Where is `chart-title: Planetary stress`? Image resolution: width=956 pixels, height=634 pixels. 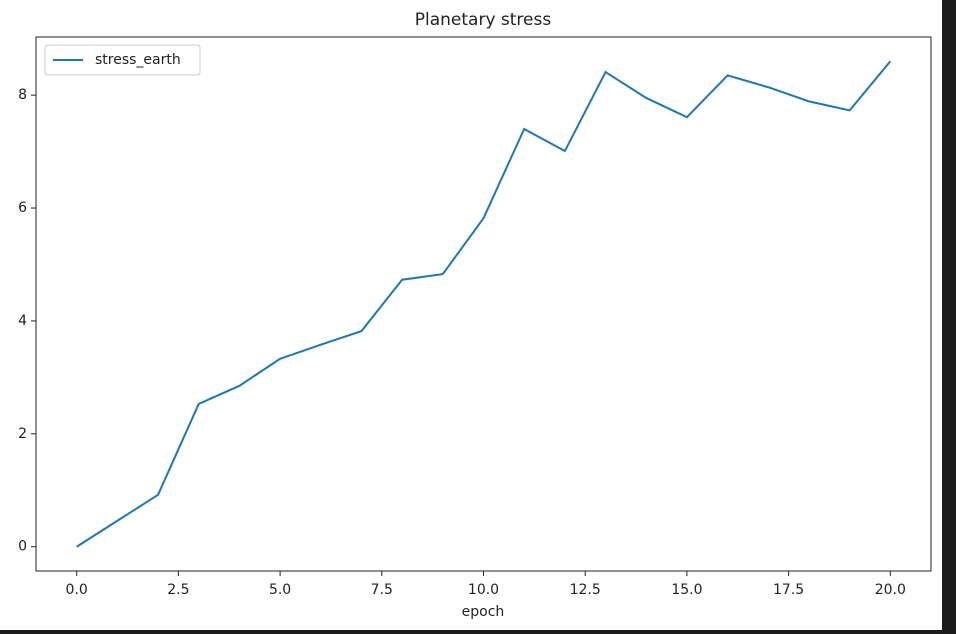
chart-title: Planetary stress is located at coordinates (483, 20).